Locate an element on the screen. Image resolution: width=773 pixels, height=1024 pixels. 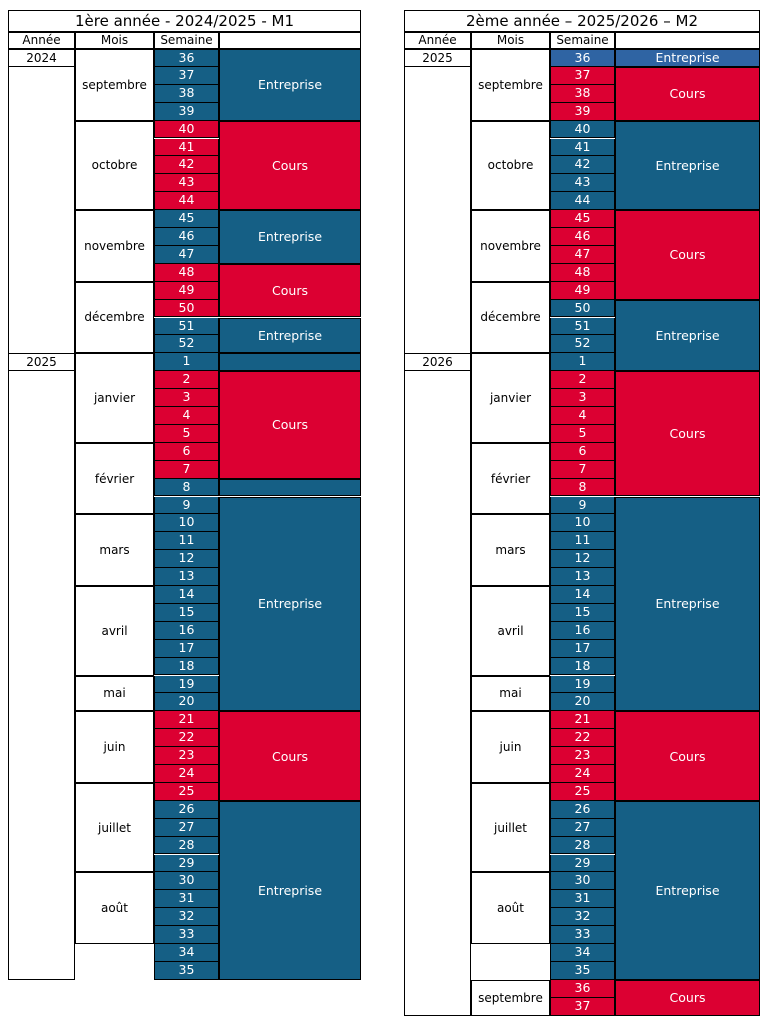
week-cell: 1 is located at coordinates (186, 362).